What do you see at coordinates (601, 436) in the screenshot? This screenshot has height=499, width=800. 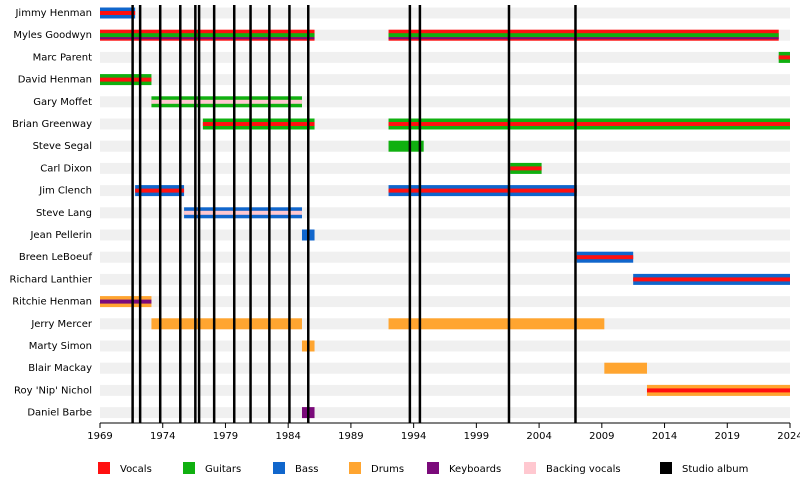 I see `x-tick-label: 2009` at bounding box center [601, 436].